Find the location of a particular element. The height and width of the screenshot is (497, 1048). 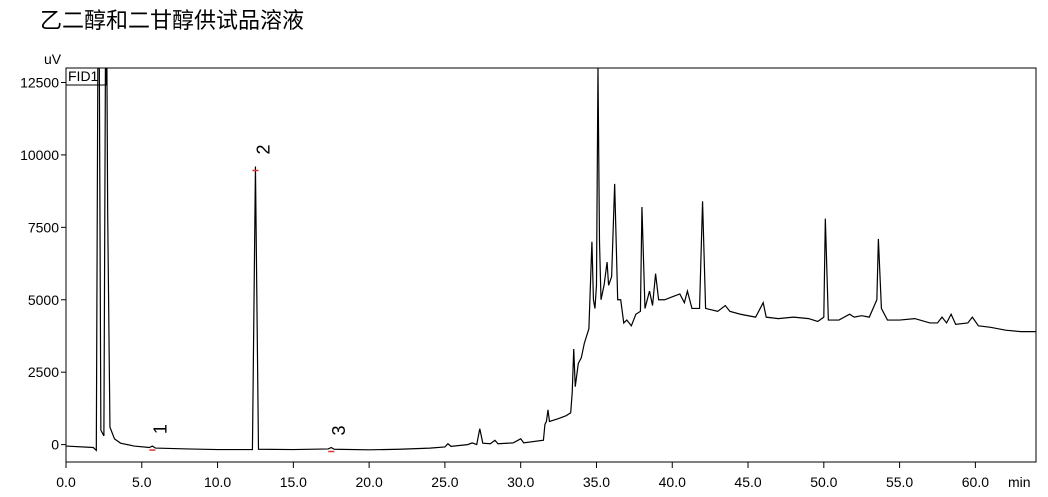

y-tick-label: 2500 is located at coordinates (43, 372).